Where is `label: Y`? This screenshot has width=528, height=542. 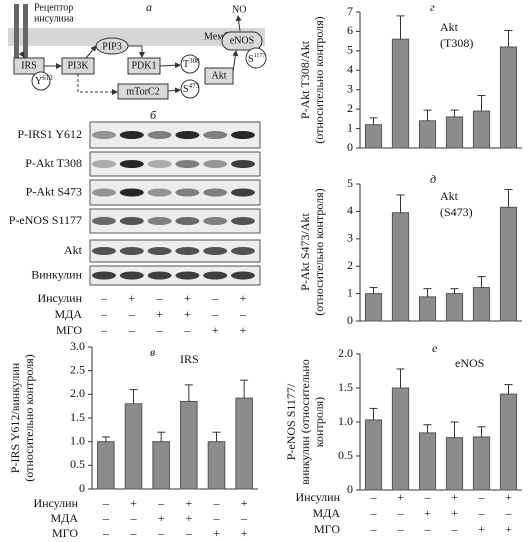
label: Y is located at coordinates (38, 81).